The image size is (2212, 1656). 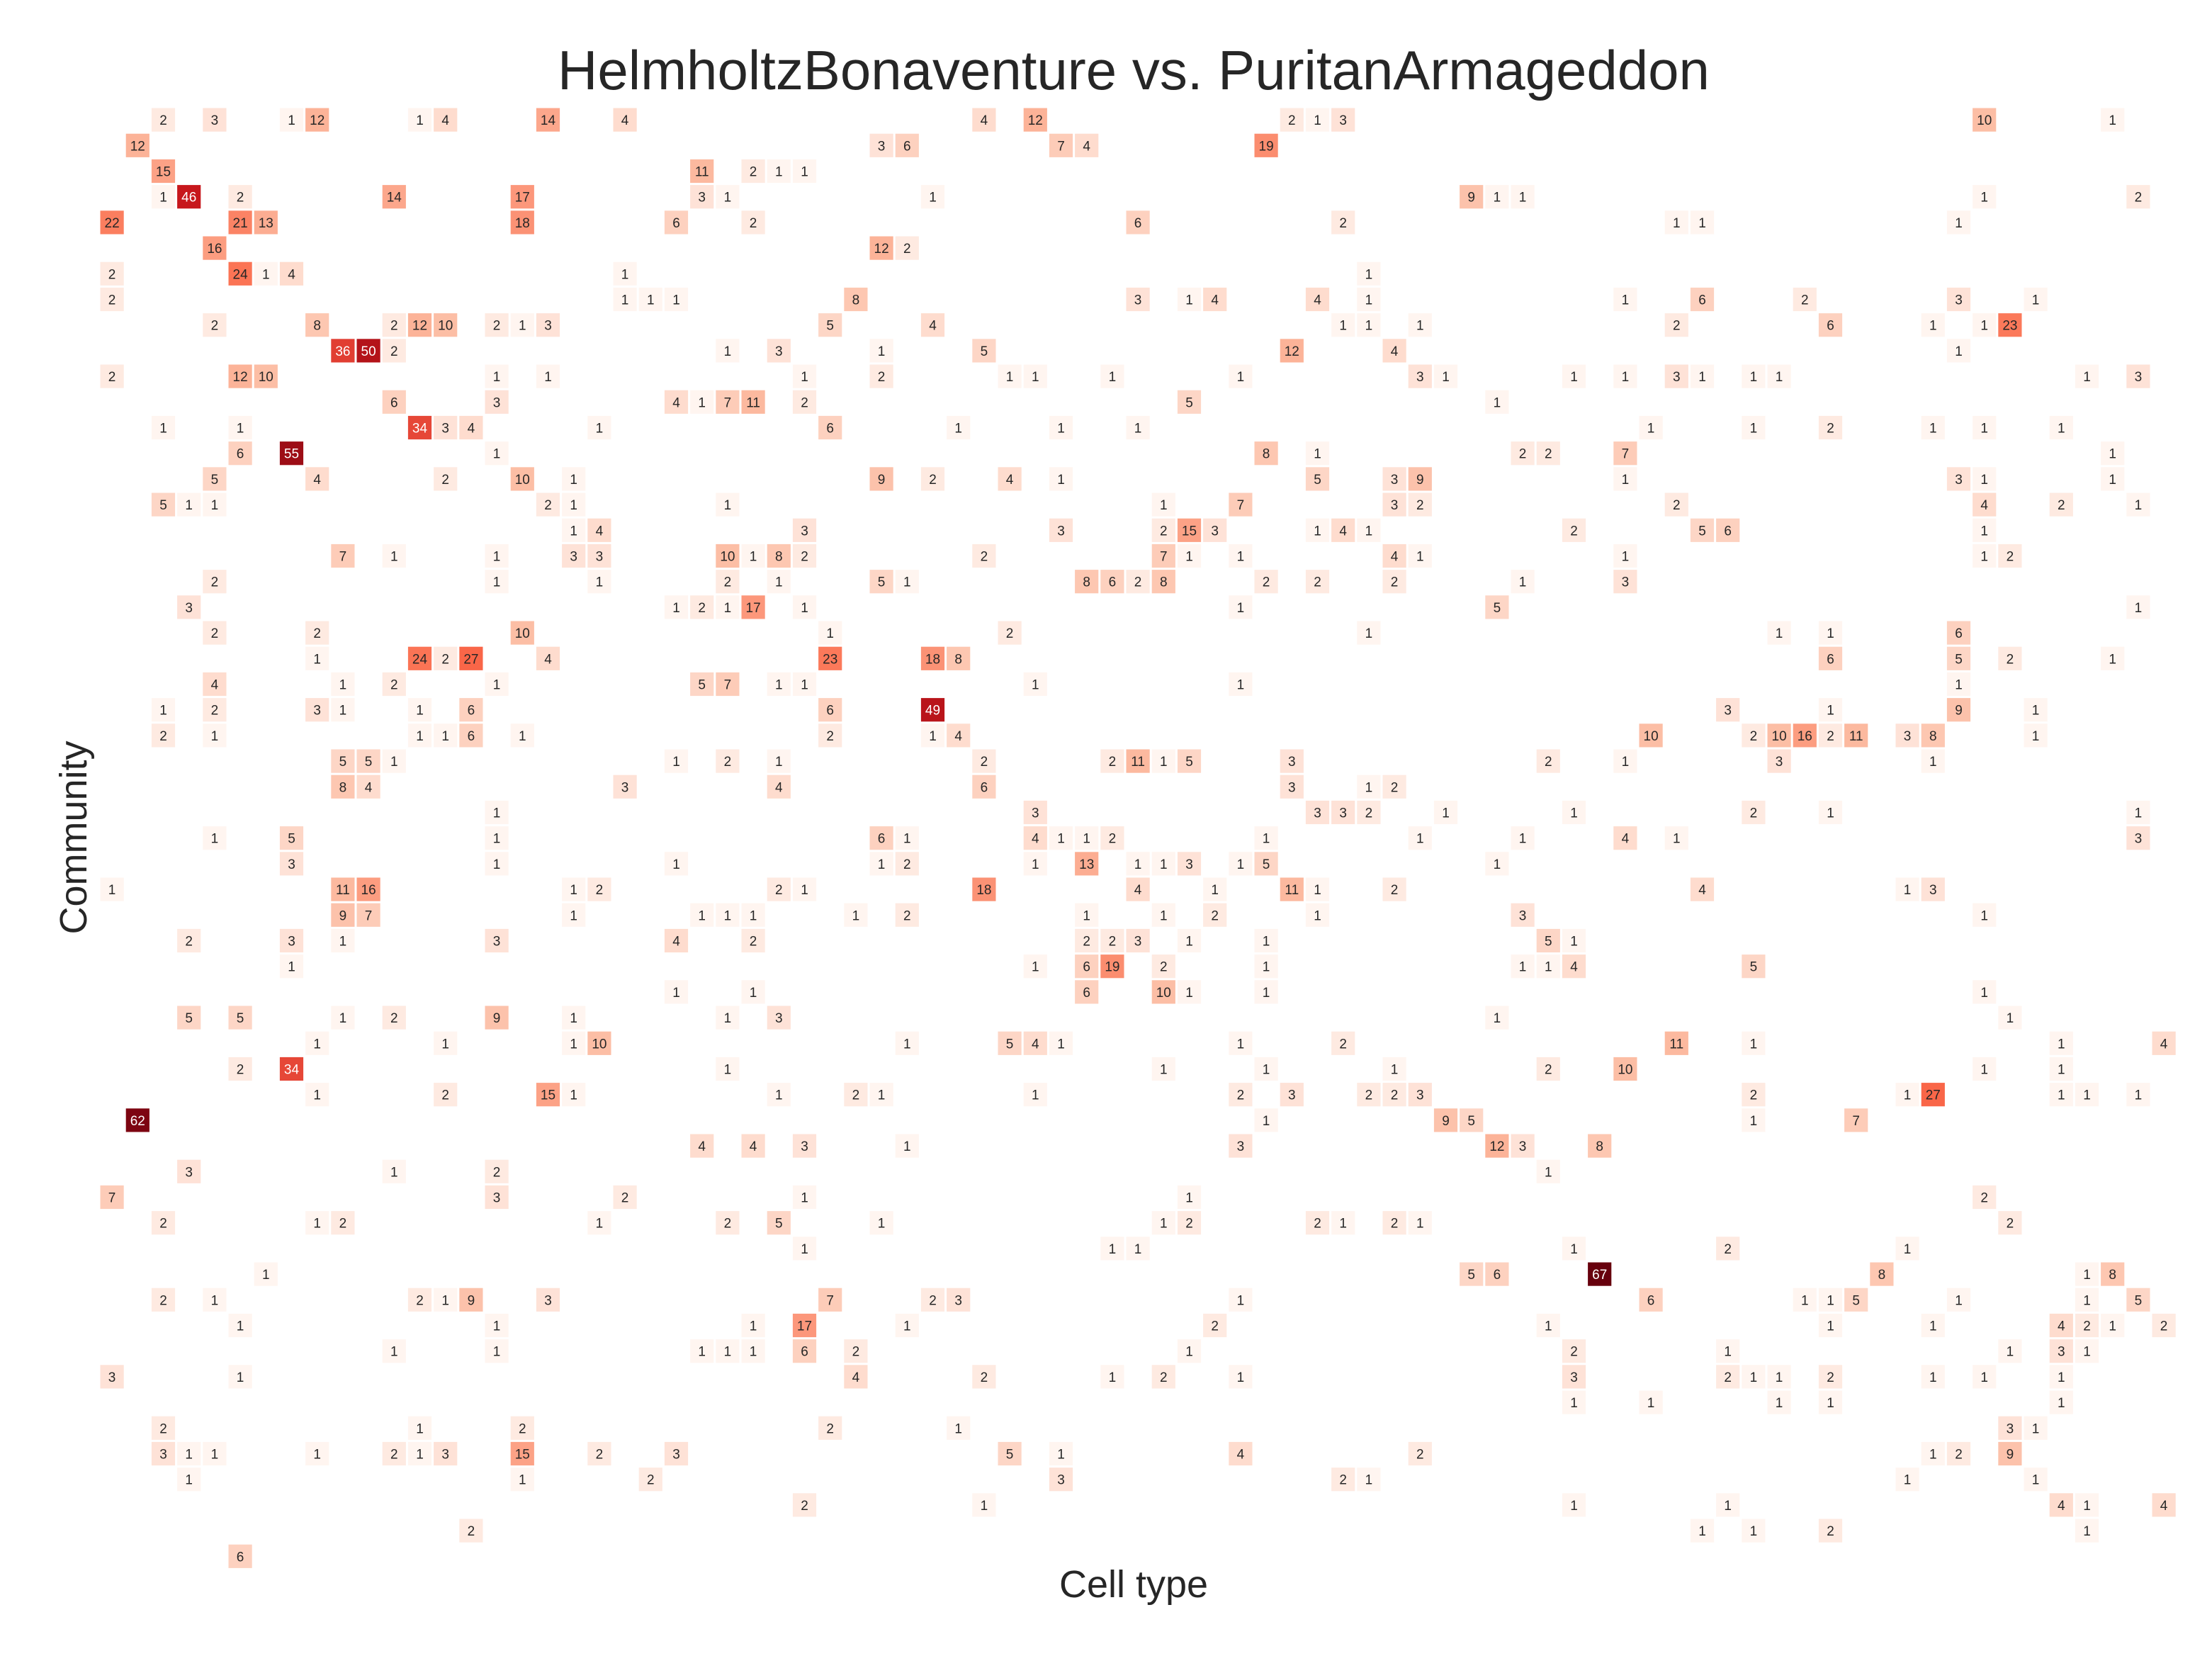 I want to click on heatmap-cell: 7, so click(x=1241, y=504).